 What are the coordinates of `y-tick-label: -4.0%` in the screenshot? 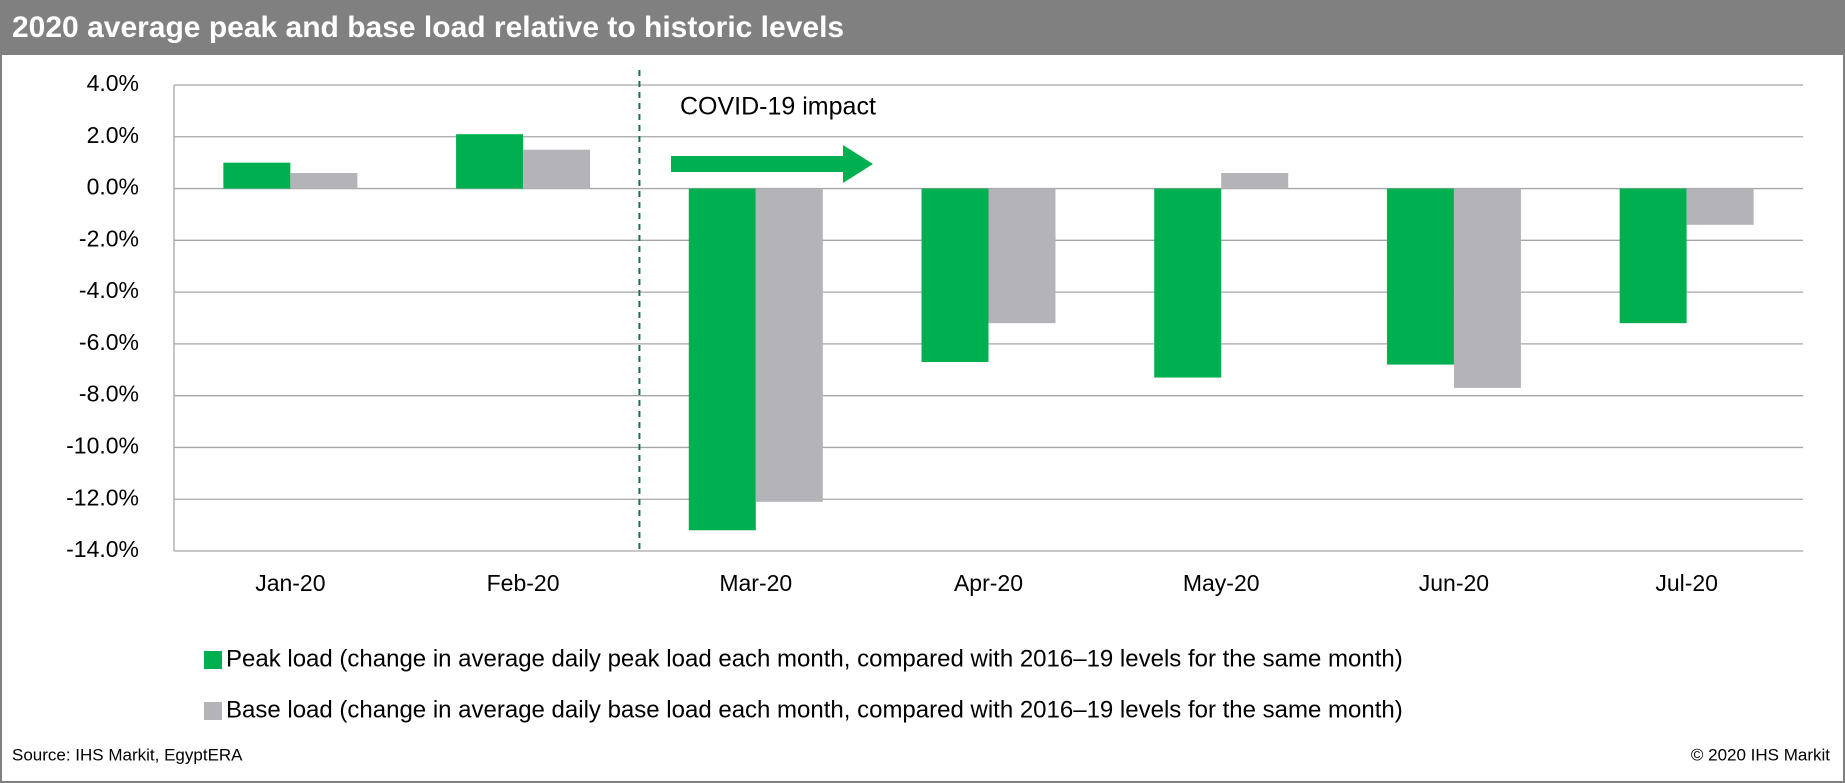 It's located at (109, 290).